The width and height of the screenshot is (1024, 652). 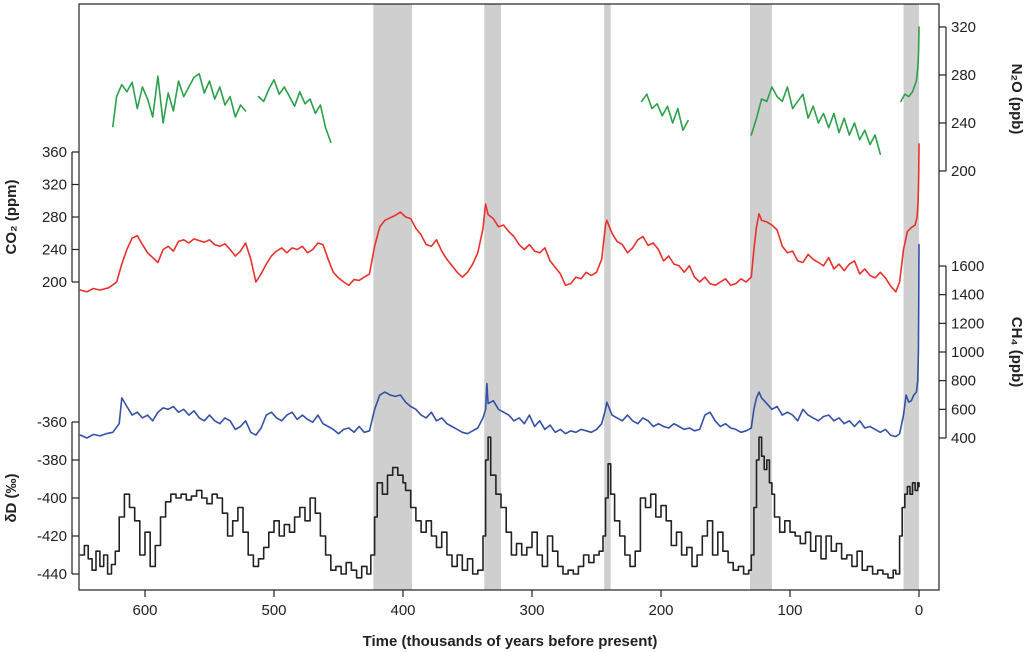 What do you see at coordinates (54, 217) in the screenshot?
I see `co-tick-label-280: 280` at bounding box center [54, 217].